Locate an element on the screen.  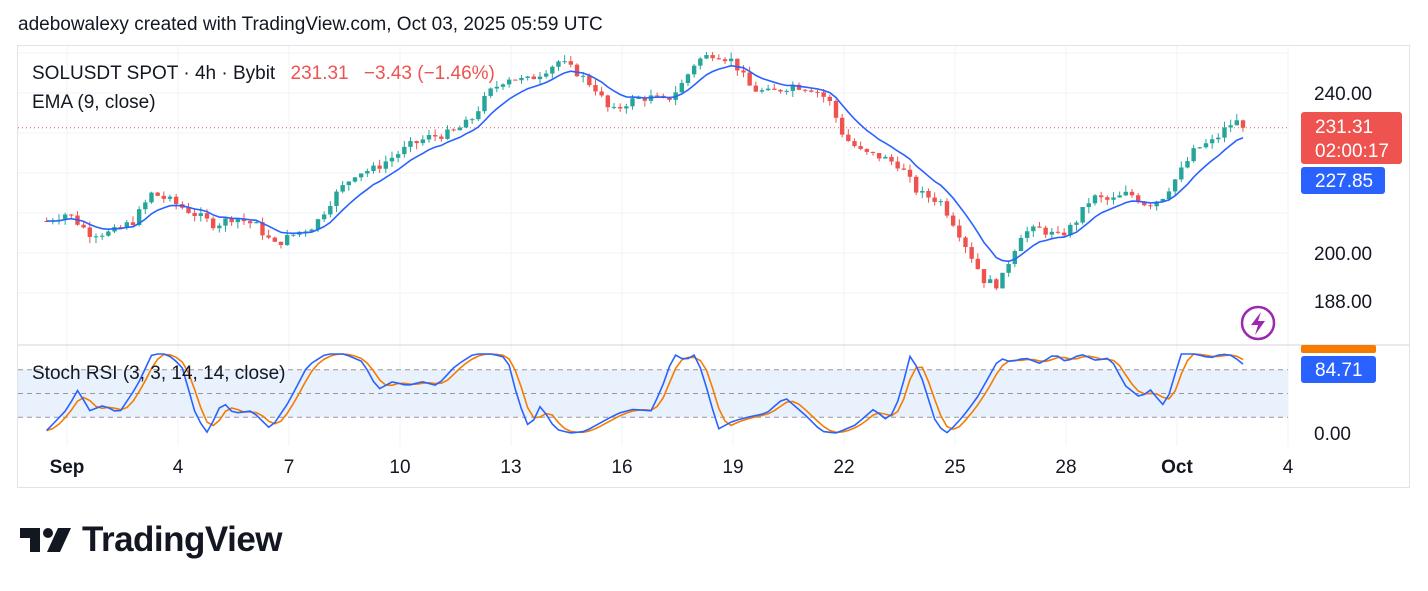
time-axis-label: 4 is located at coordinates (1288, 467).